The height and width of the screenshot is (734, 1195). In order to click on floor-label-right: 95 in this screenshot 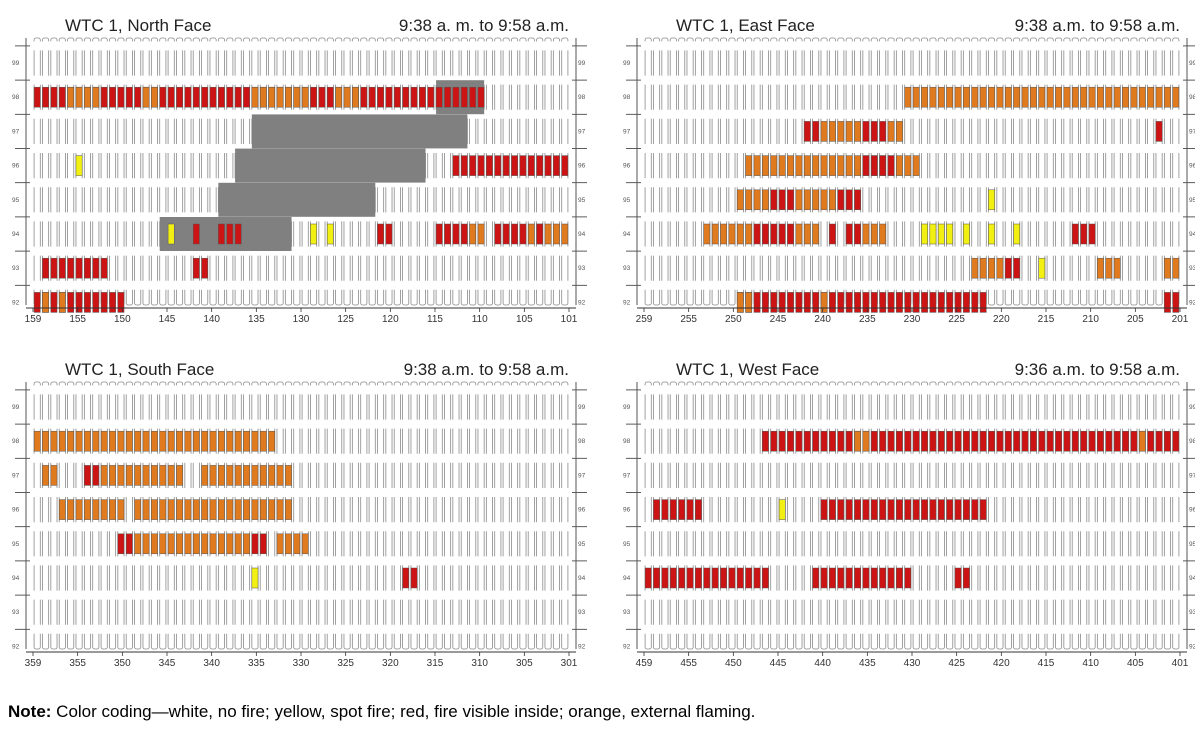, I will do `click(582, 544)`.